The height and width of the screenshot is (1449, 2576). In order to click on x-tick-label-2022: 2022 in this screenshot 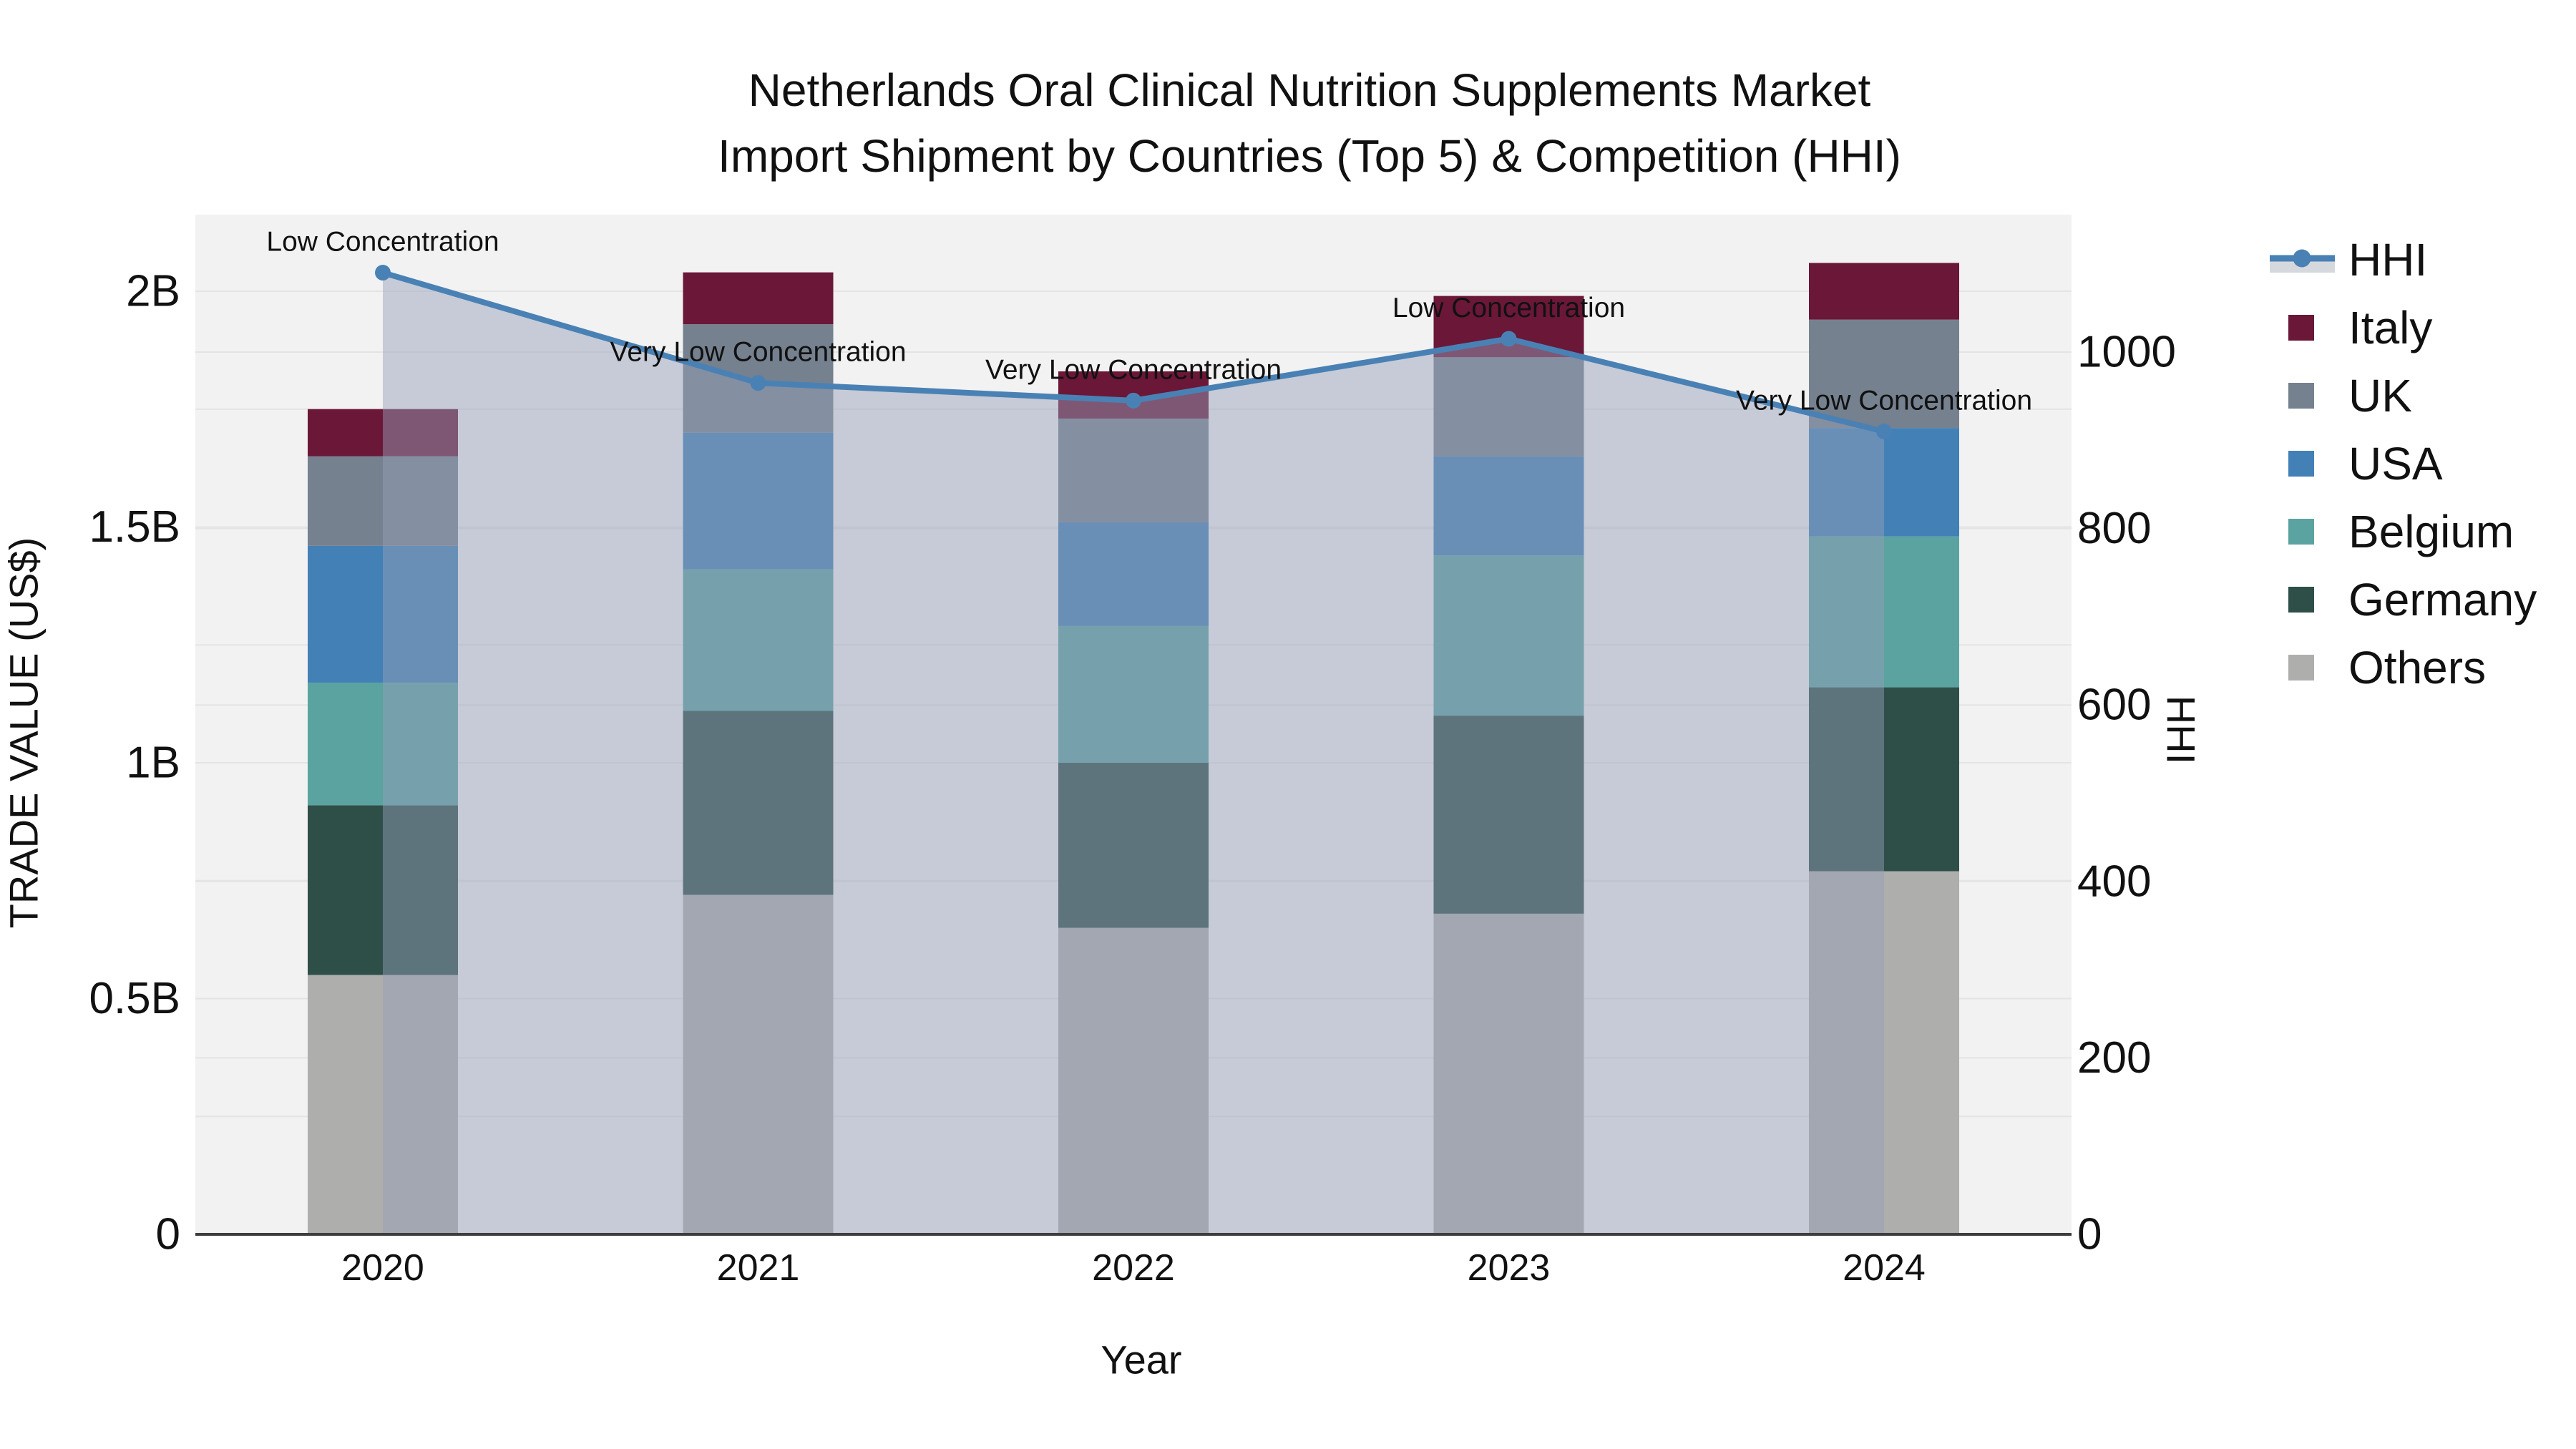, I will do `click(1133, 1268)`.